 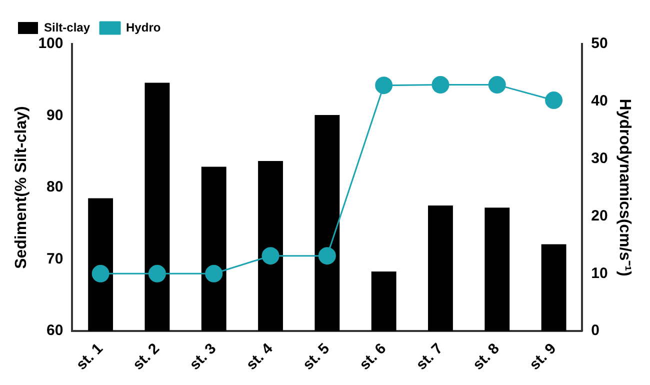 What do you see at coordinates (51, 43) in the screenshot?
I see `y-tick-label: 100` at bounding box center [51, 43].